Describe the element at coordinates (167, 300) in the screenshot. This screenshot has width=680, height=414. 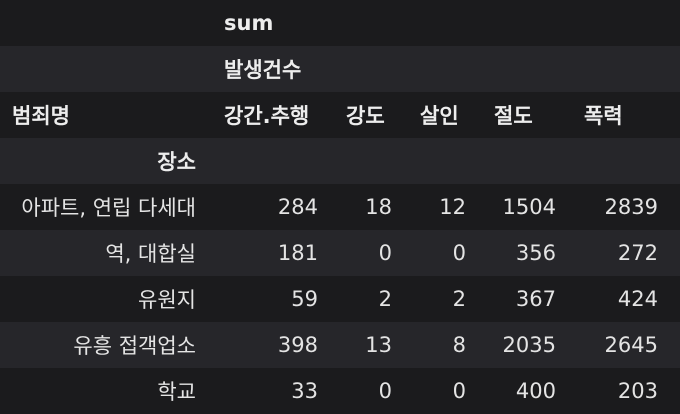
I see `row-label: 유원지` at that location.